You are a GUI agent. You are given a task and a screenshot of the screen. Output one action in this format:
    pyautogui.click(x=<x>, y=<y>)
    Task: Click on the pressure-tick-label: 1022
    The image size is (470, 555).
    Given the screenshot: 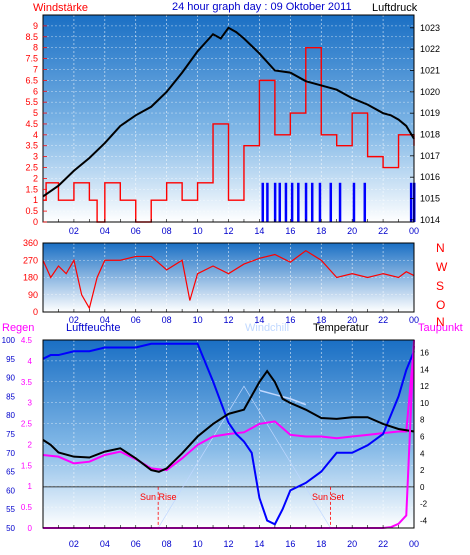 What is the action you would take?
    pyautogui.click(x=430, y=49)
    